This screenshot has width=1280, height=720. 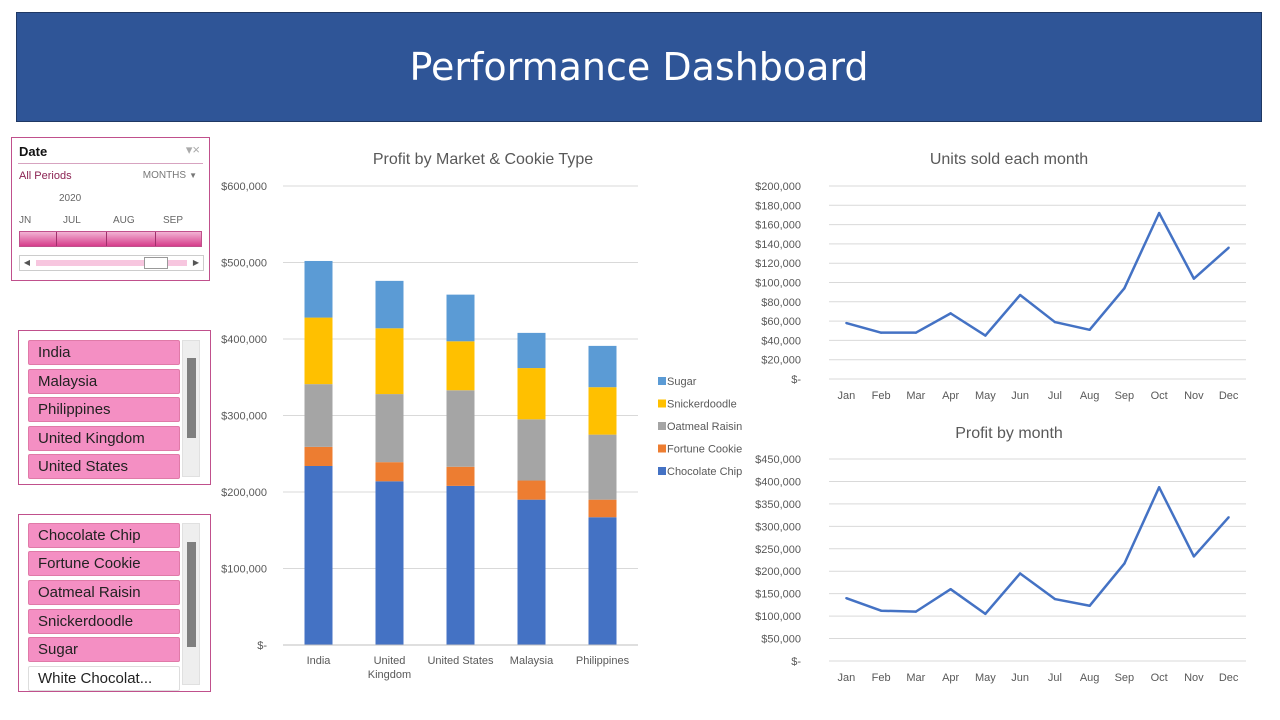 What do you see at coordinates (70, 198) in the screenshot?
I see `timeline-year: 2020` at bounding box center [70, 198].